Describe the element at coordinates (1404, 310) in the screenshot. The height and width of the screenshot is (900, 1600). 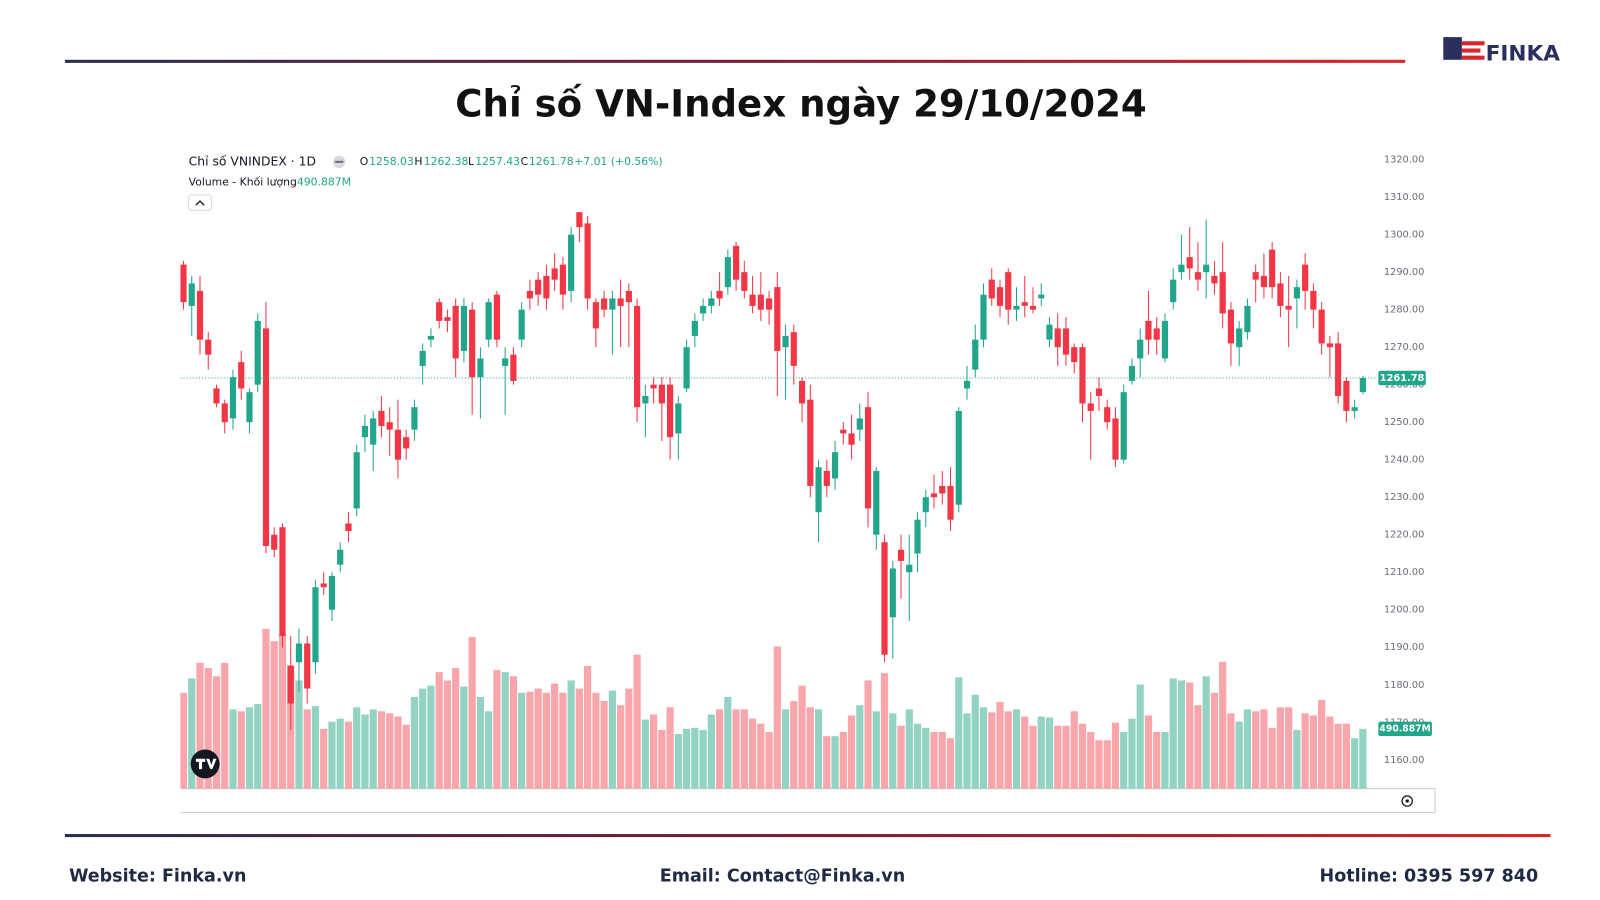
I see `y-tick-label: 1280.00` at that location.